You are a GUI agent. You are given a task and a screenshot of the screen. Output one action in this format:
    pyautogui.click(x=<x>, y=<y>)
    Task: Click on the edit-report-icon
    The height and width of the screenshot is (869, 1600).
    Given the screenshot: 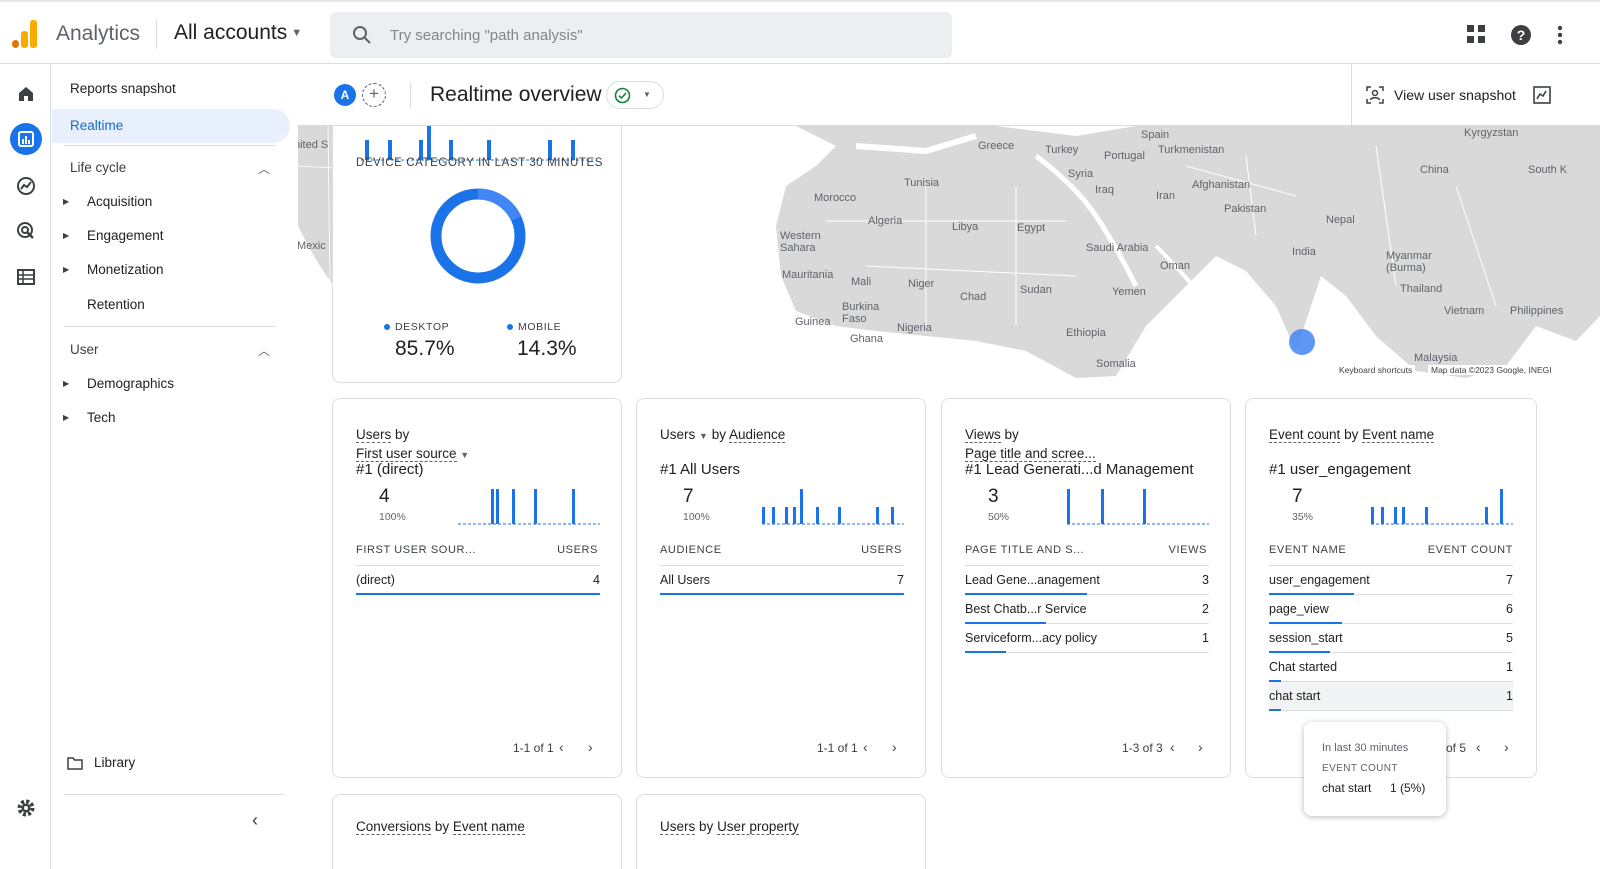 What is the action you would take?
    pyautogui.click(x=1542, y=95)
    